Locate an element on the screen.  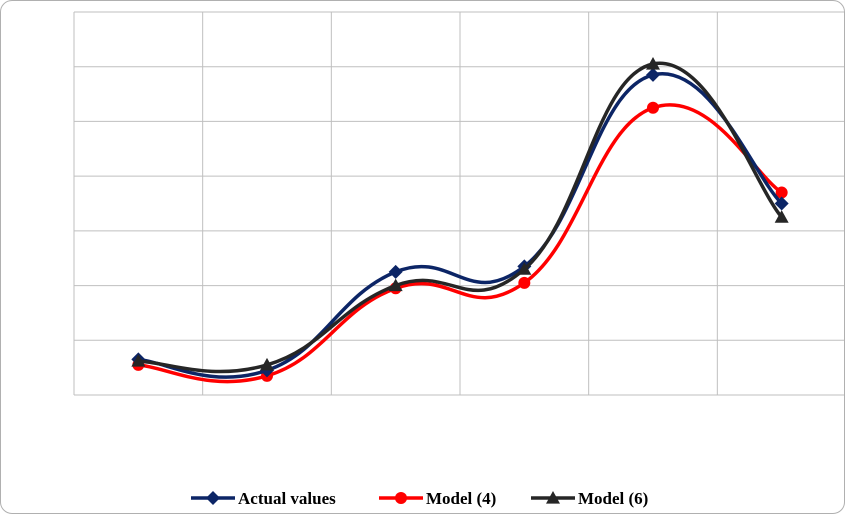
legend-item: Model (4) is located at coordinates (437, 498).